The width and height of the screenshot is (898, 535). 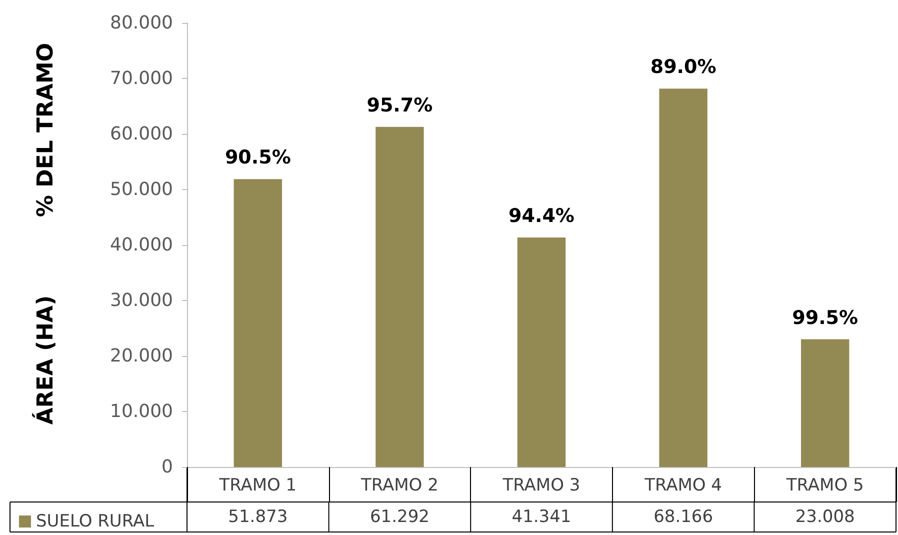 What do you see at coordinates (541, 216) in the screenshot?
I see `annotation: 94.4%` at bounding box center [541, 216].